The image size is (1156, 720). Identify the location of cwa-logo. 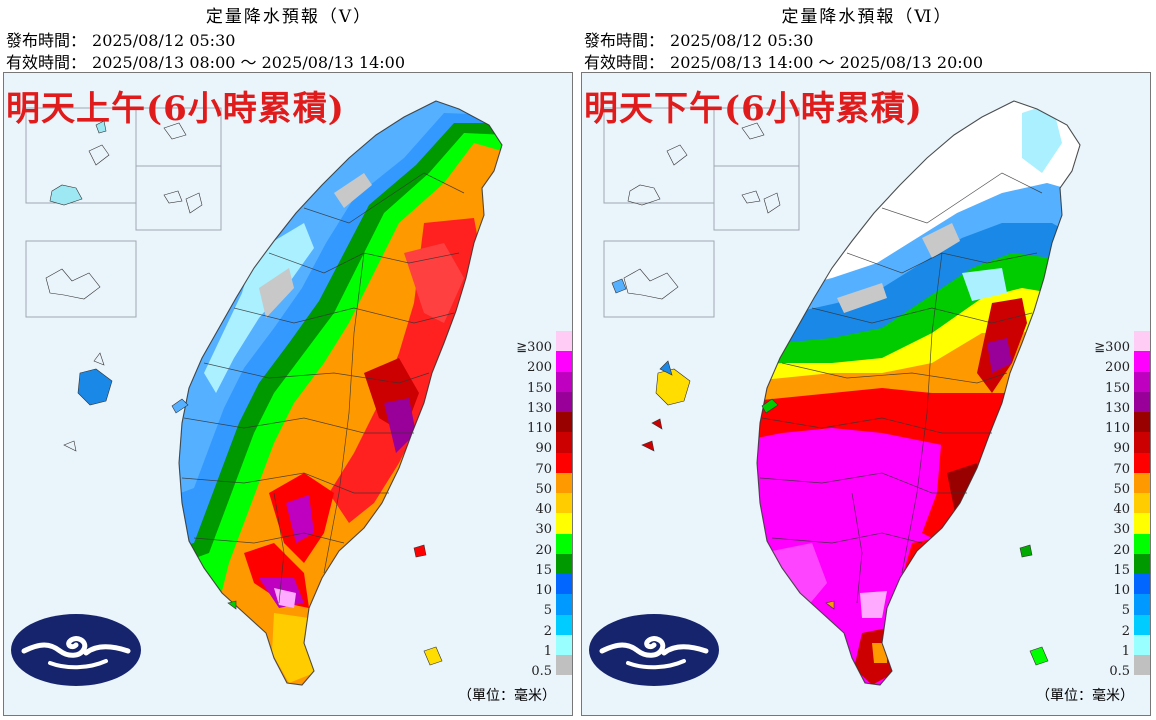
(76, 650).